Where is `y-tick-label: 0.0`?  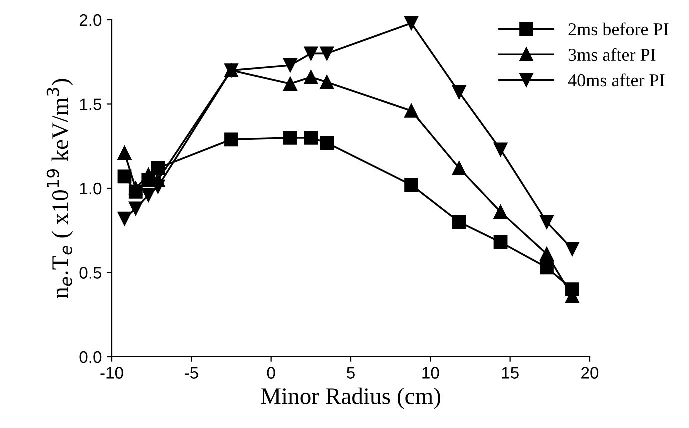
y-tick-label: 0.0 is located at coordinates (91, 357).